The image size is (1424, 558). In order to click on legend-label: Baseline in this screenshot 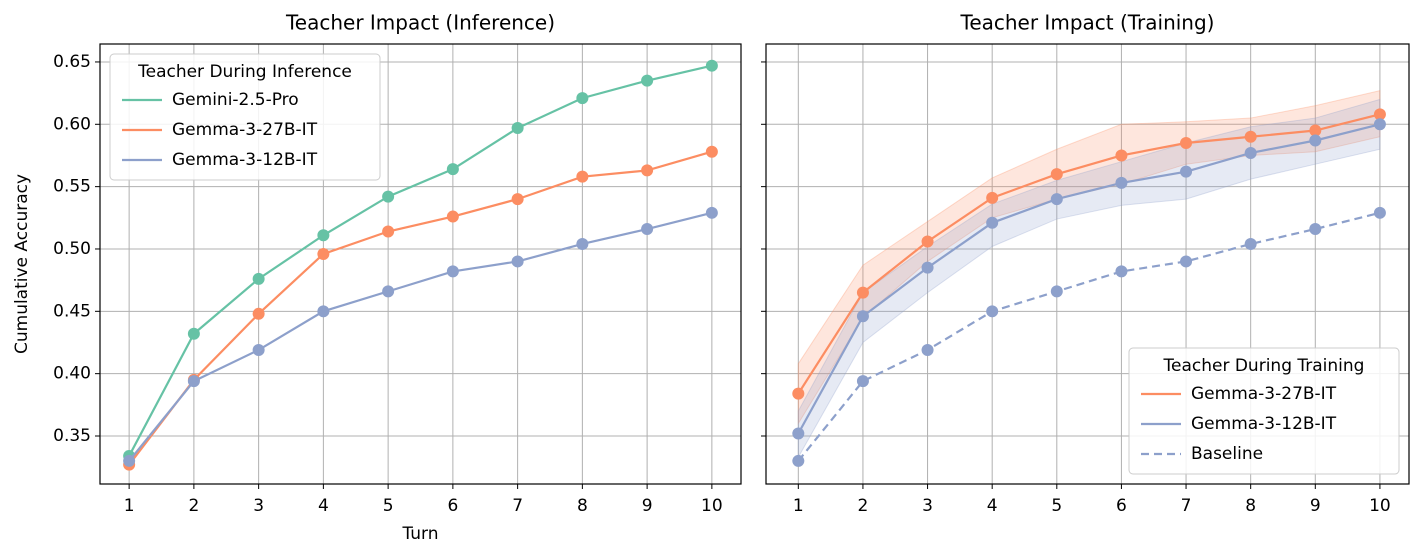, I will do `click(1227, 454)`.